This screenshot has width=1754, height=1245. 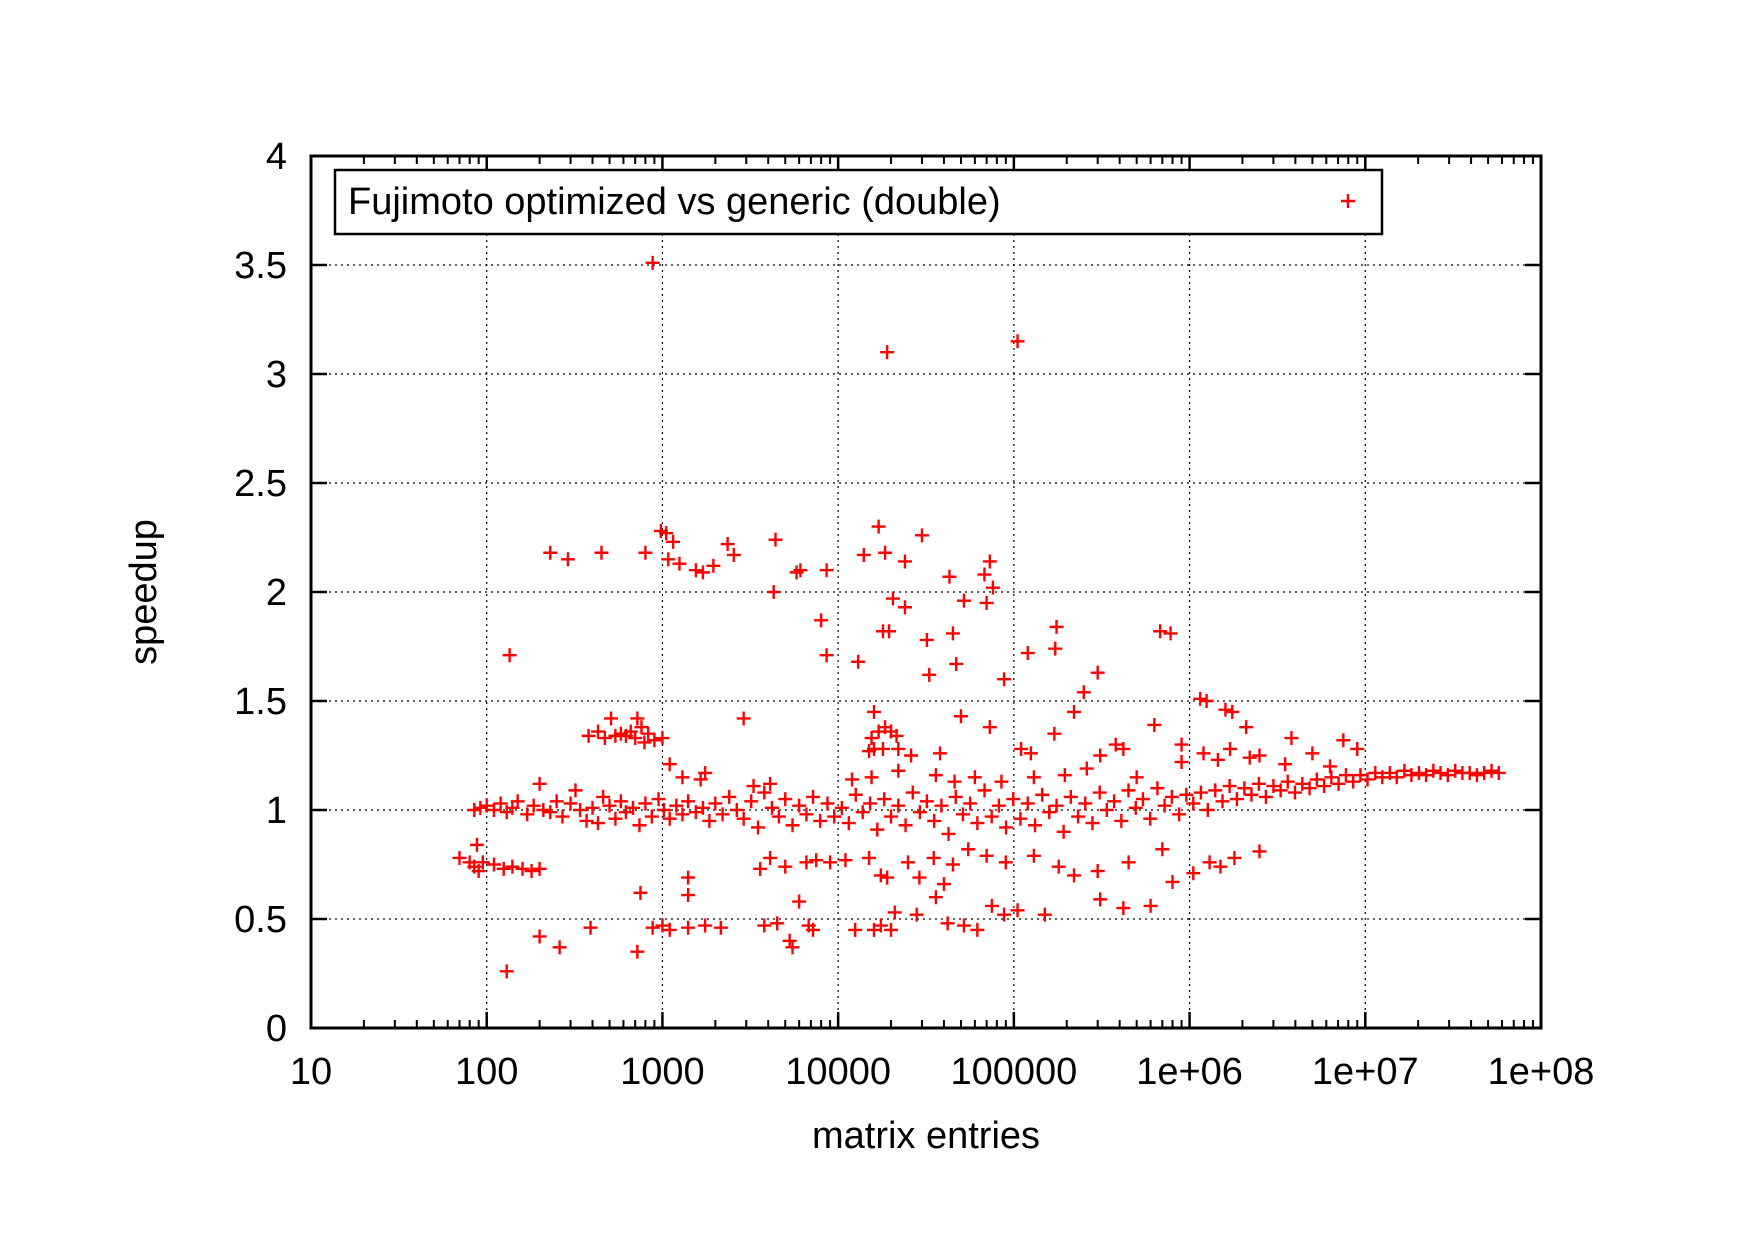 I want to click on x-tick-label: 1e+07, so click(x=1365, y=1072).